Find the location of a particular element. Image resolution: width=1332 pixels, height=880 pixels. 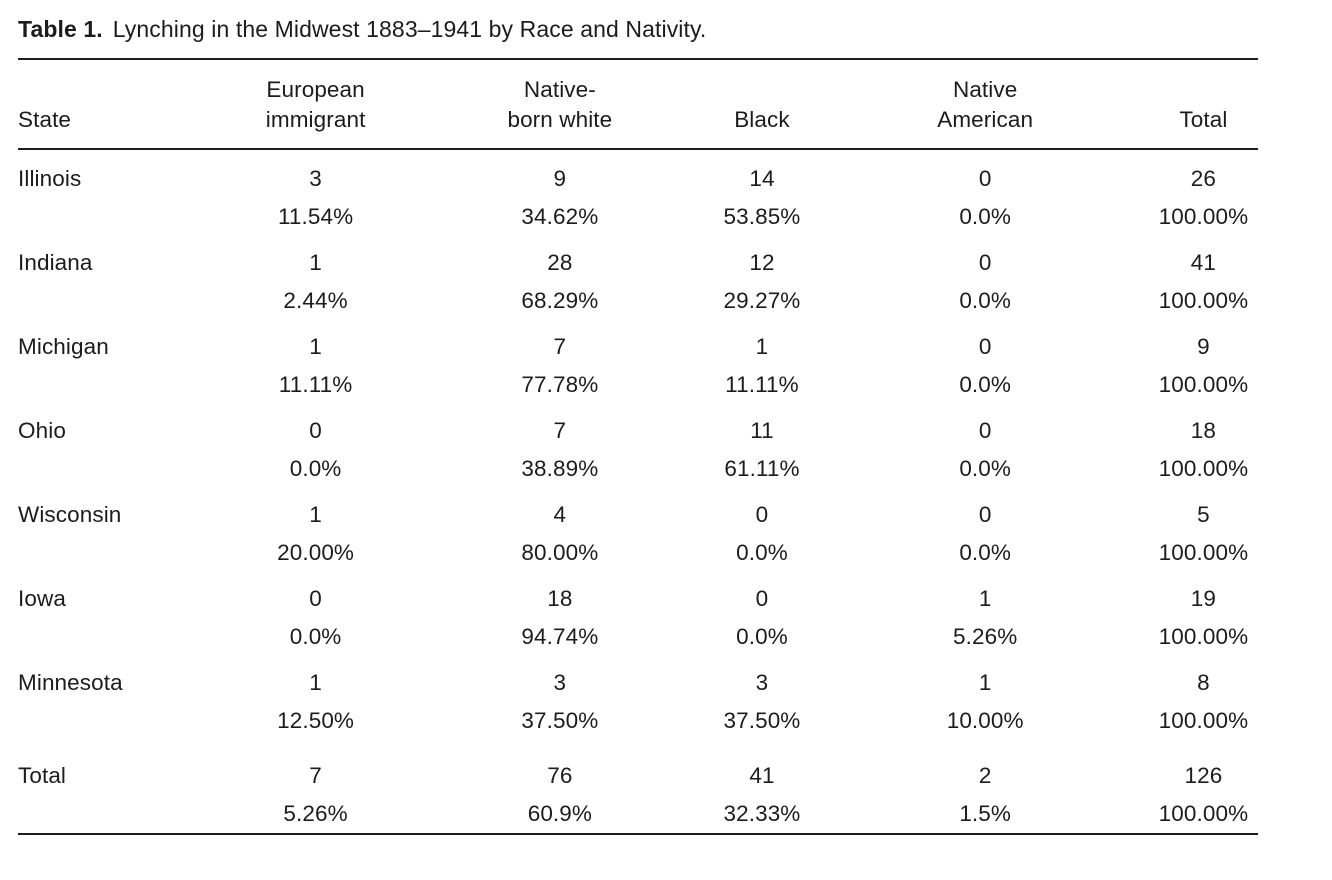

count-value: 76 is located at coordinates (560, 775).